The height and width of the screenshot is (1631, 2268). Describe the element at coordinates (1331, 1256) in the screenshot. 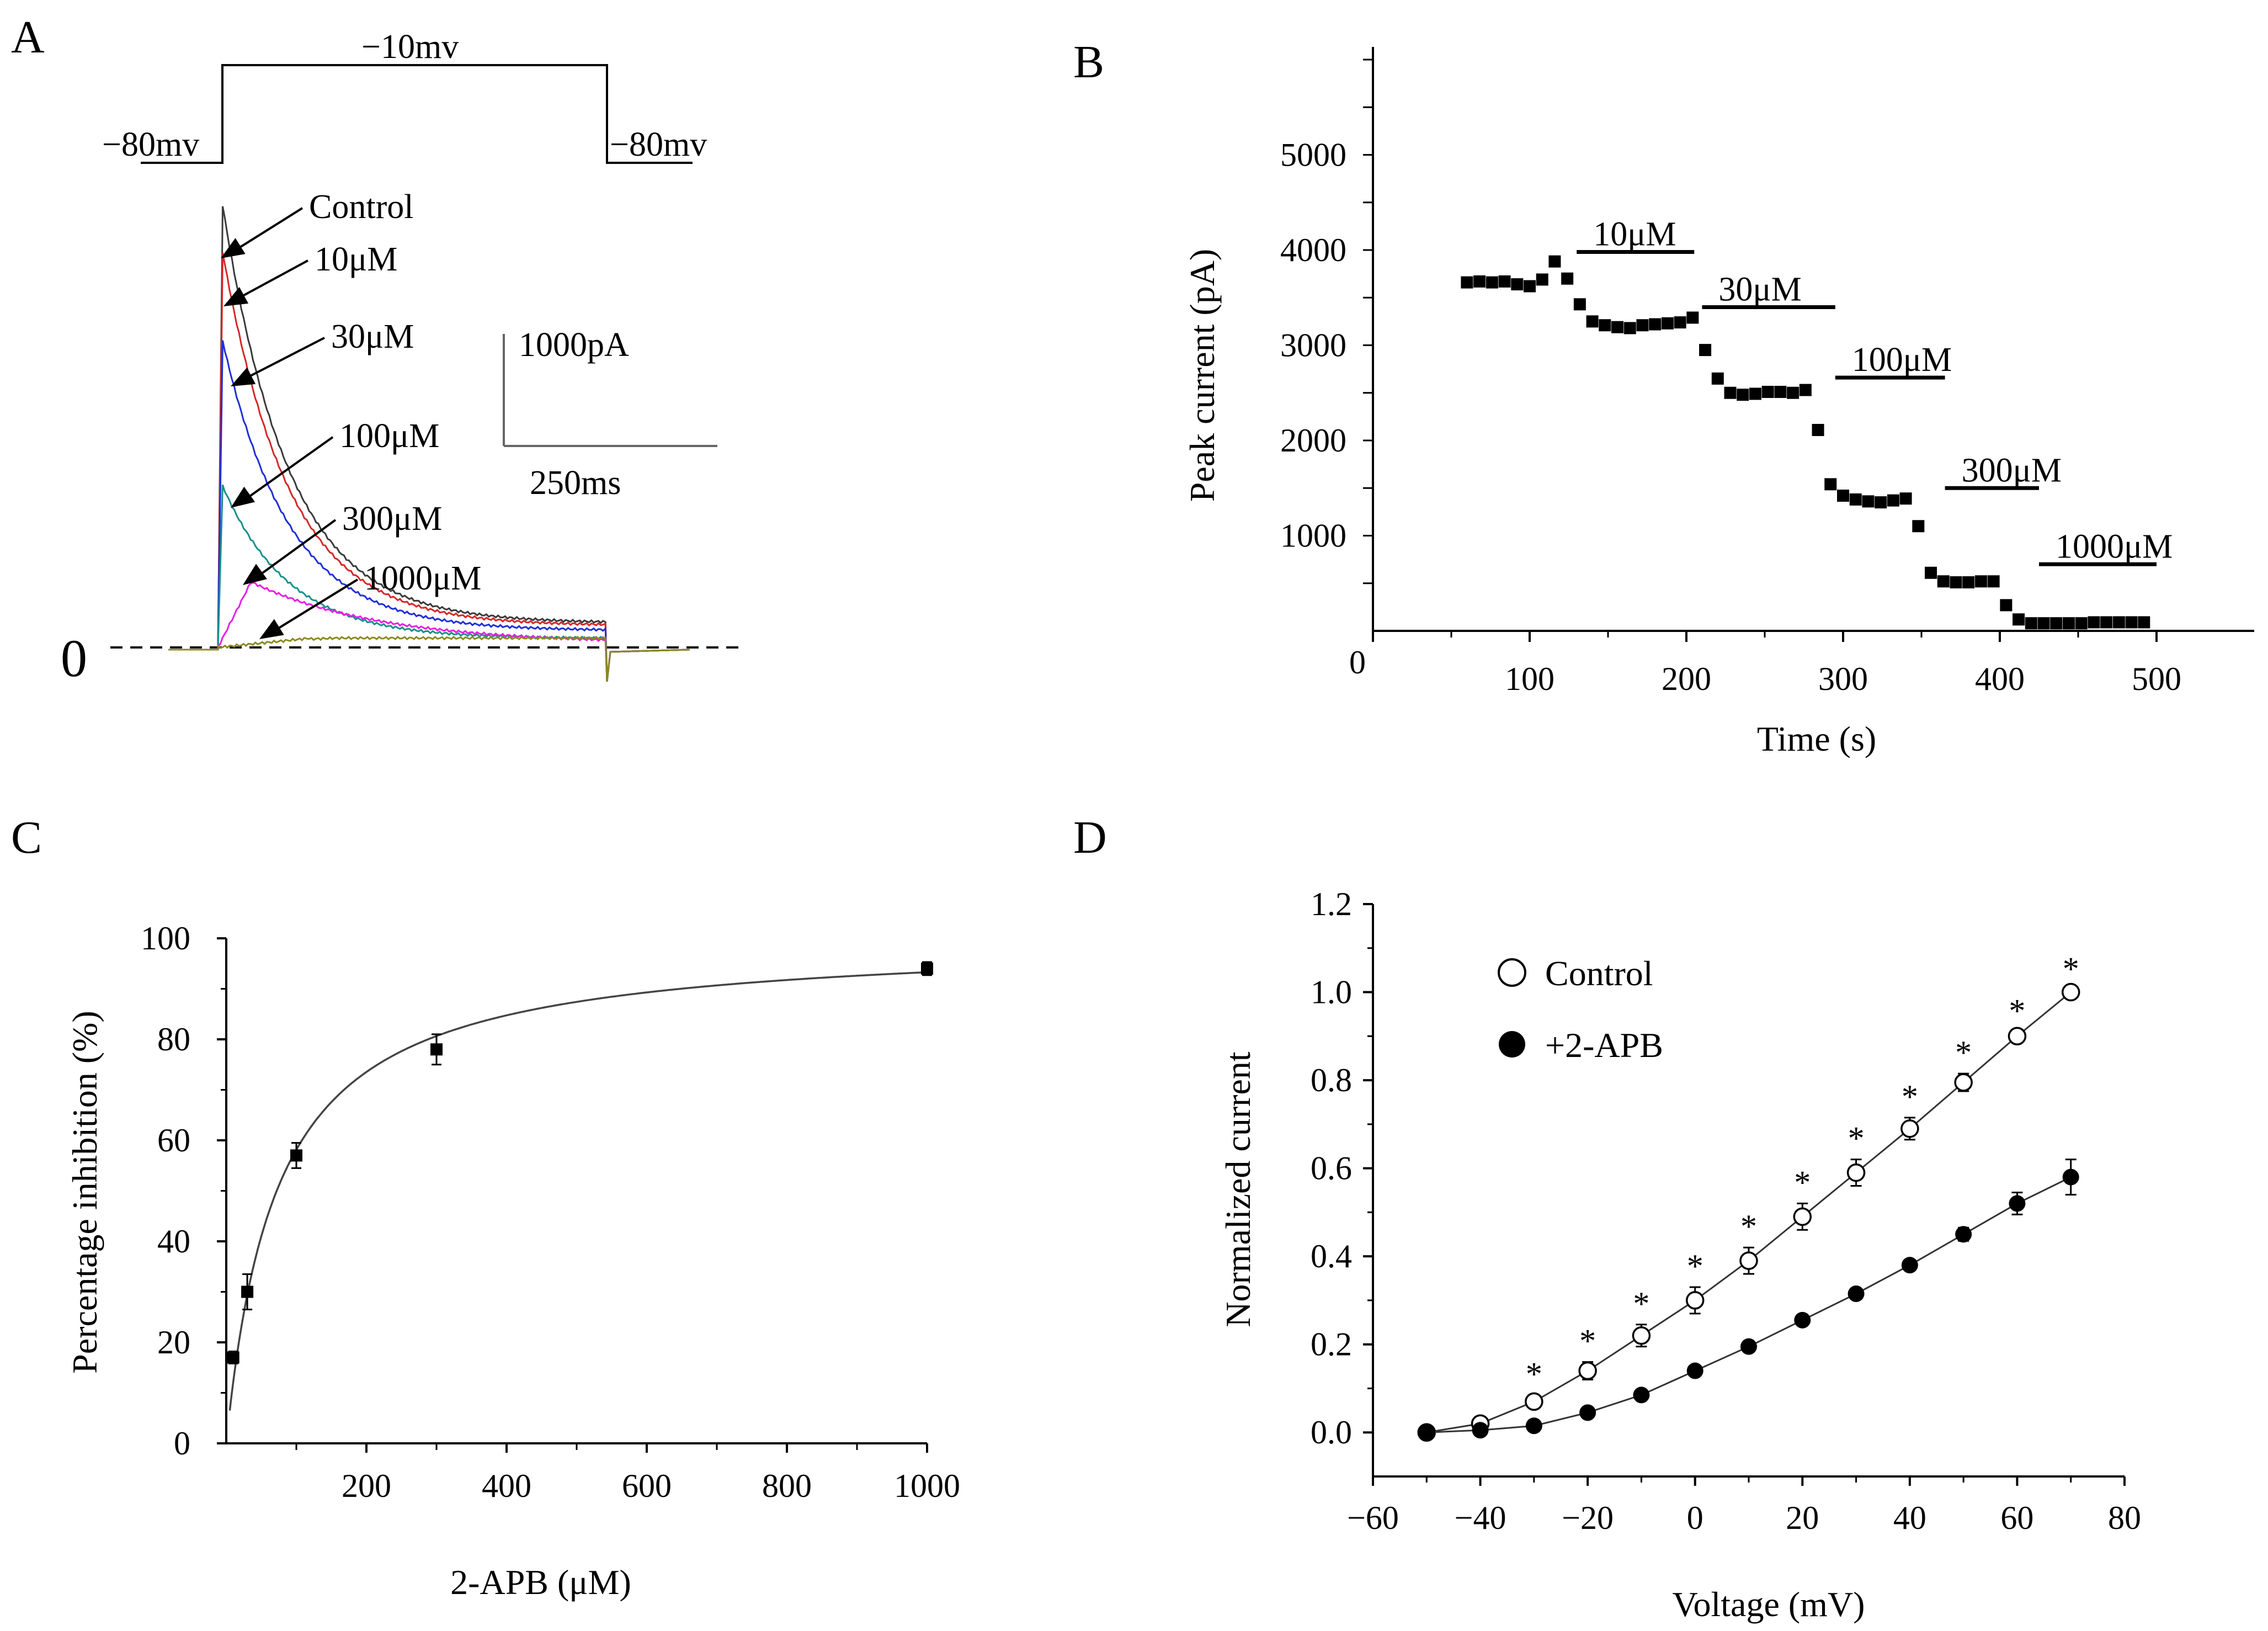

I see `y-tick-label: 0.4` at that location.